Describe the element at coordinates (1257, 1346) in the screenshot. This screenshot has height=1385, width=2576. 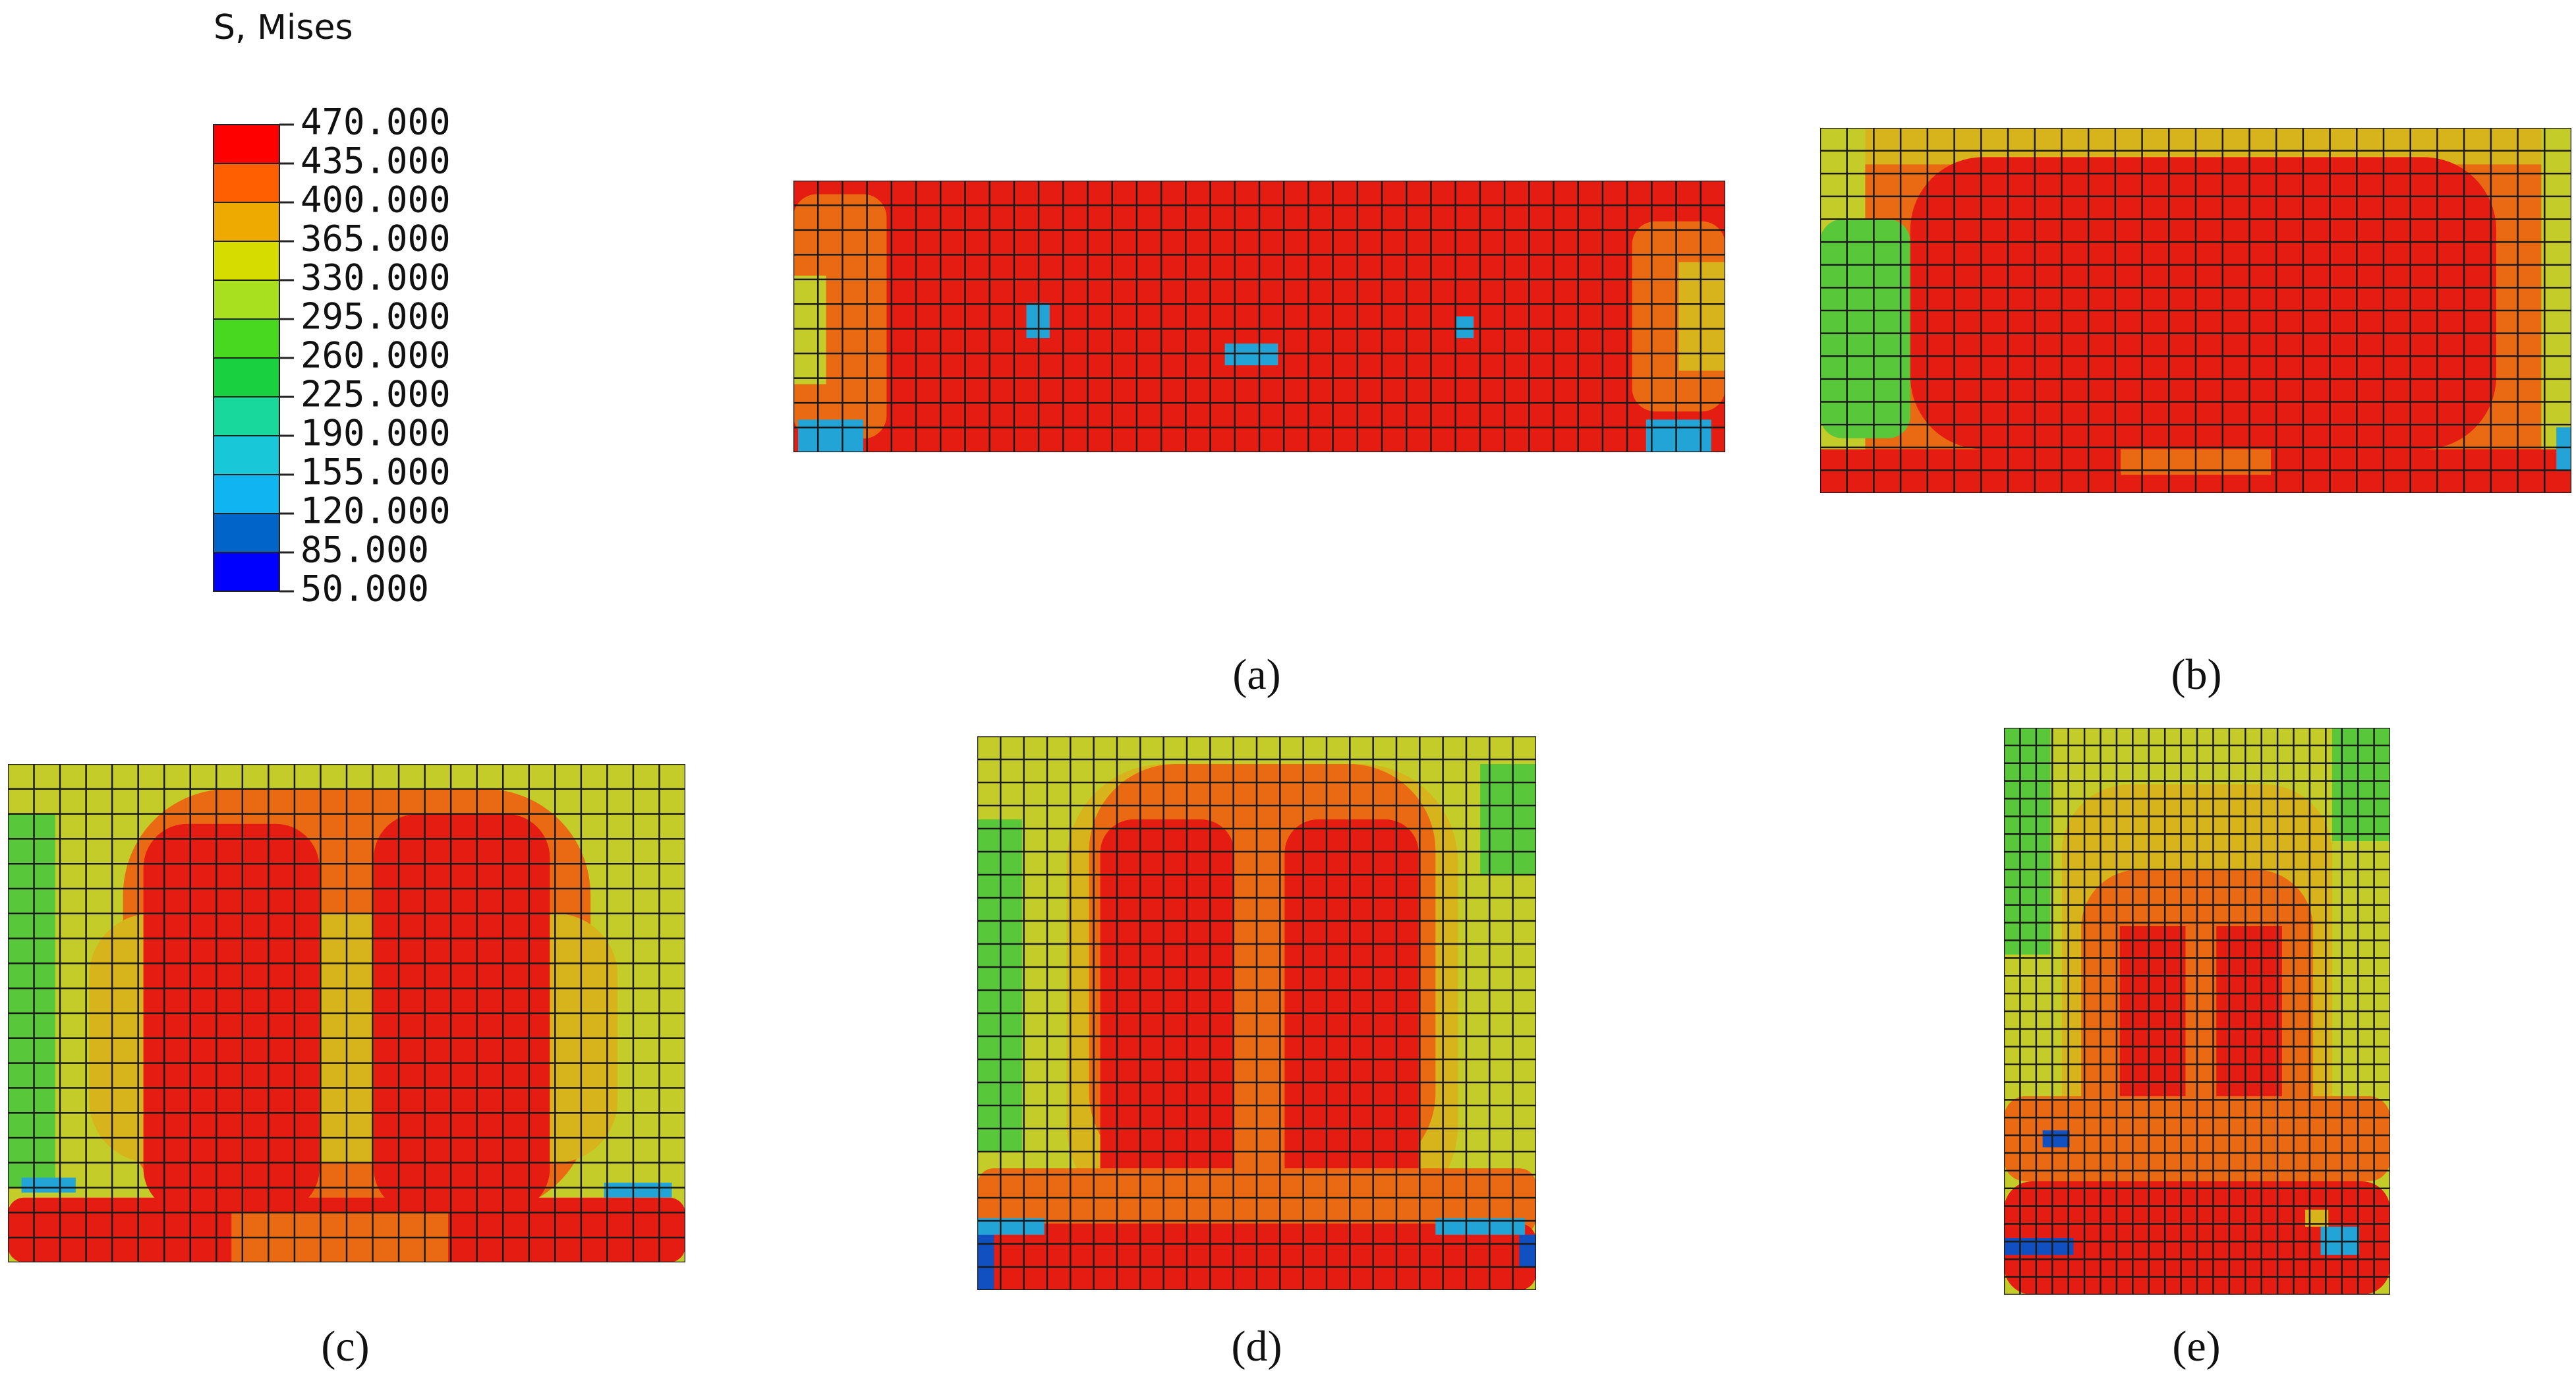
I see `panel-caption: (d)` at that location.